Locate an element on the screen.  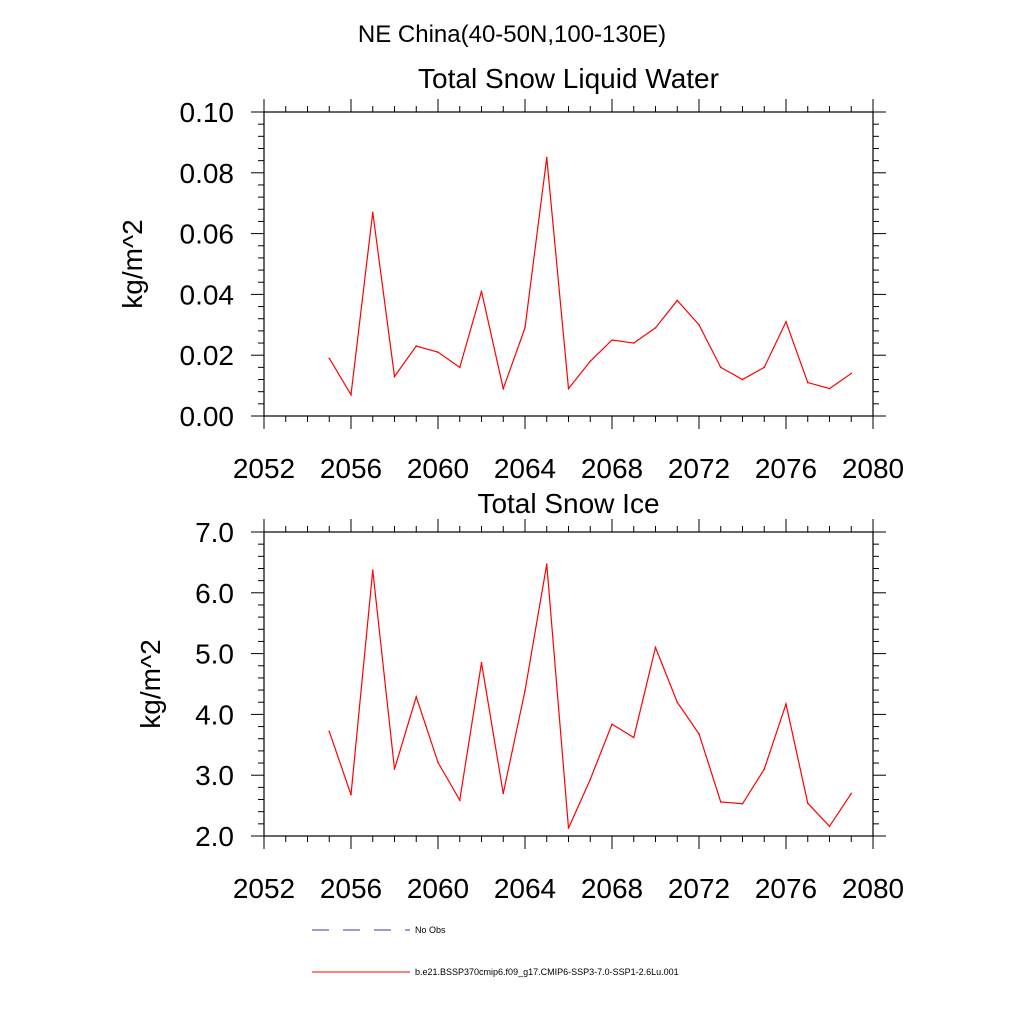
y-tick-label: 0.04 is located at coordinates (207, 294).